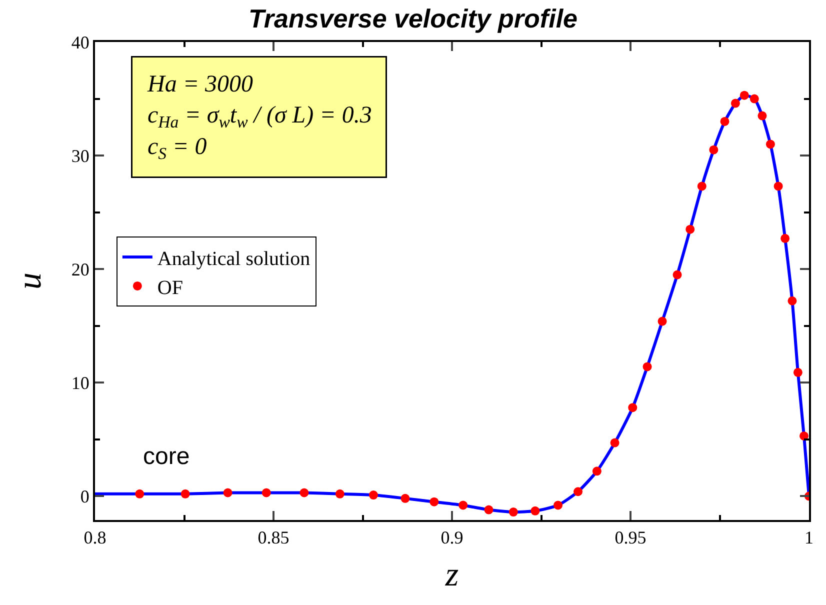  What do you see at coordinates (166, 456) in the screenshot?
I see `annotation: core` at bounding box center [166, 456].